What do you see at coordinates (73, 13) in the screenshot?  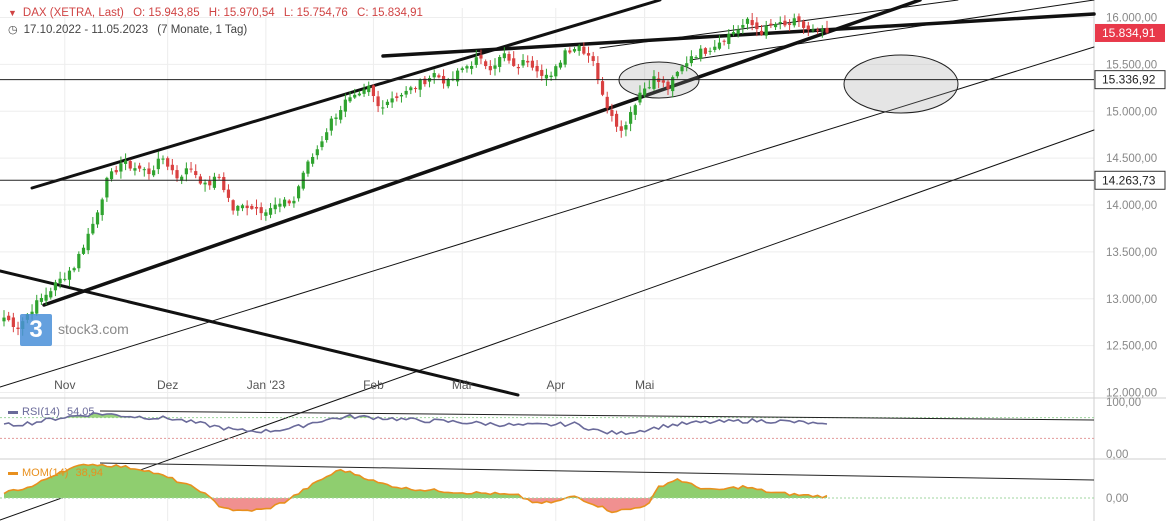 I see `instrument-name: DAX (XETRA, Last)` at bounding box center [73, 13].